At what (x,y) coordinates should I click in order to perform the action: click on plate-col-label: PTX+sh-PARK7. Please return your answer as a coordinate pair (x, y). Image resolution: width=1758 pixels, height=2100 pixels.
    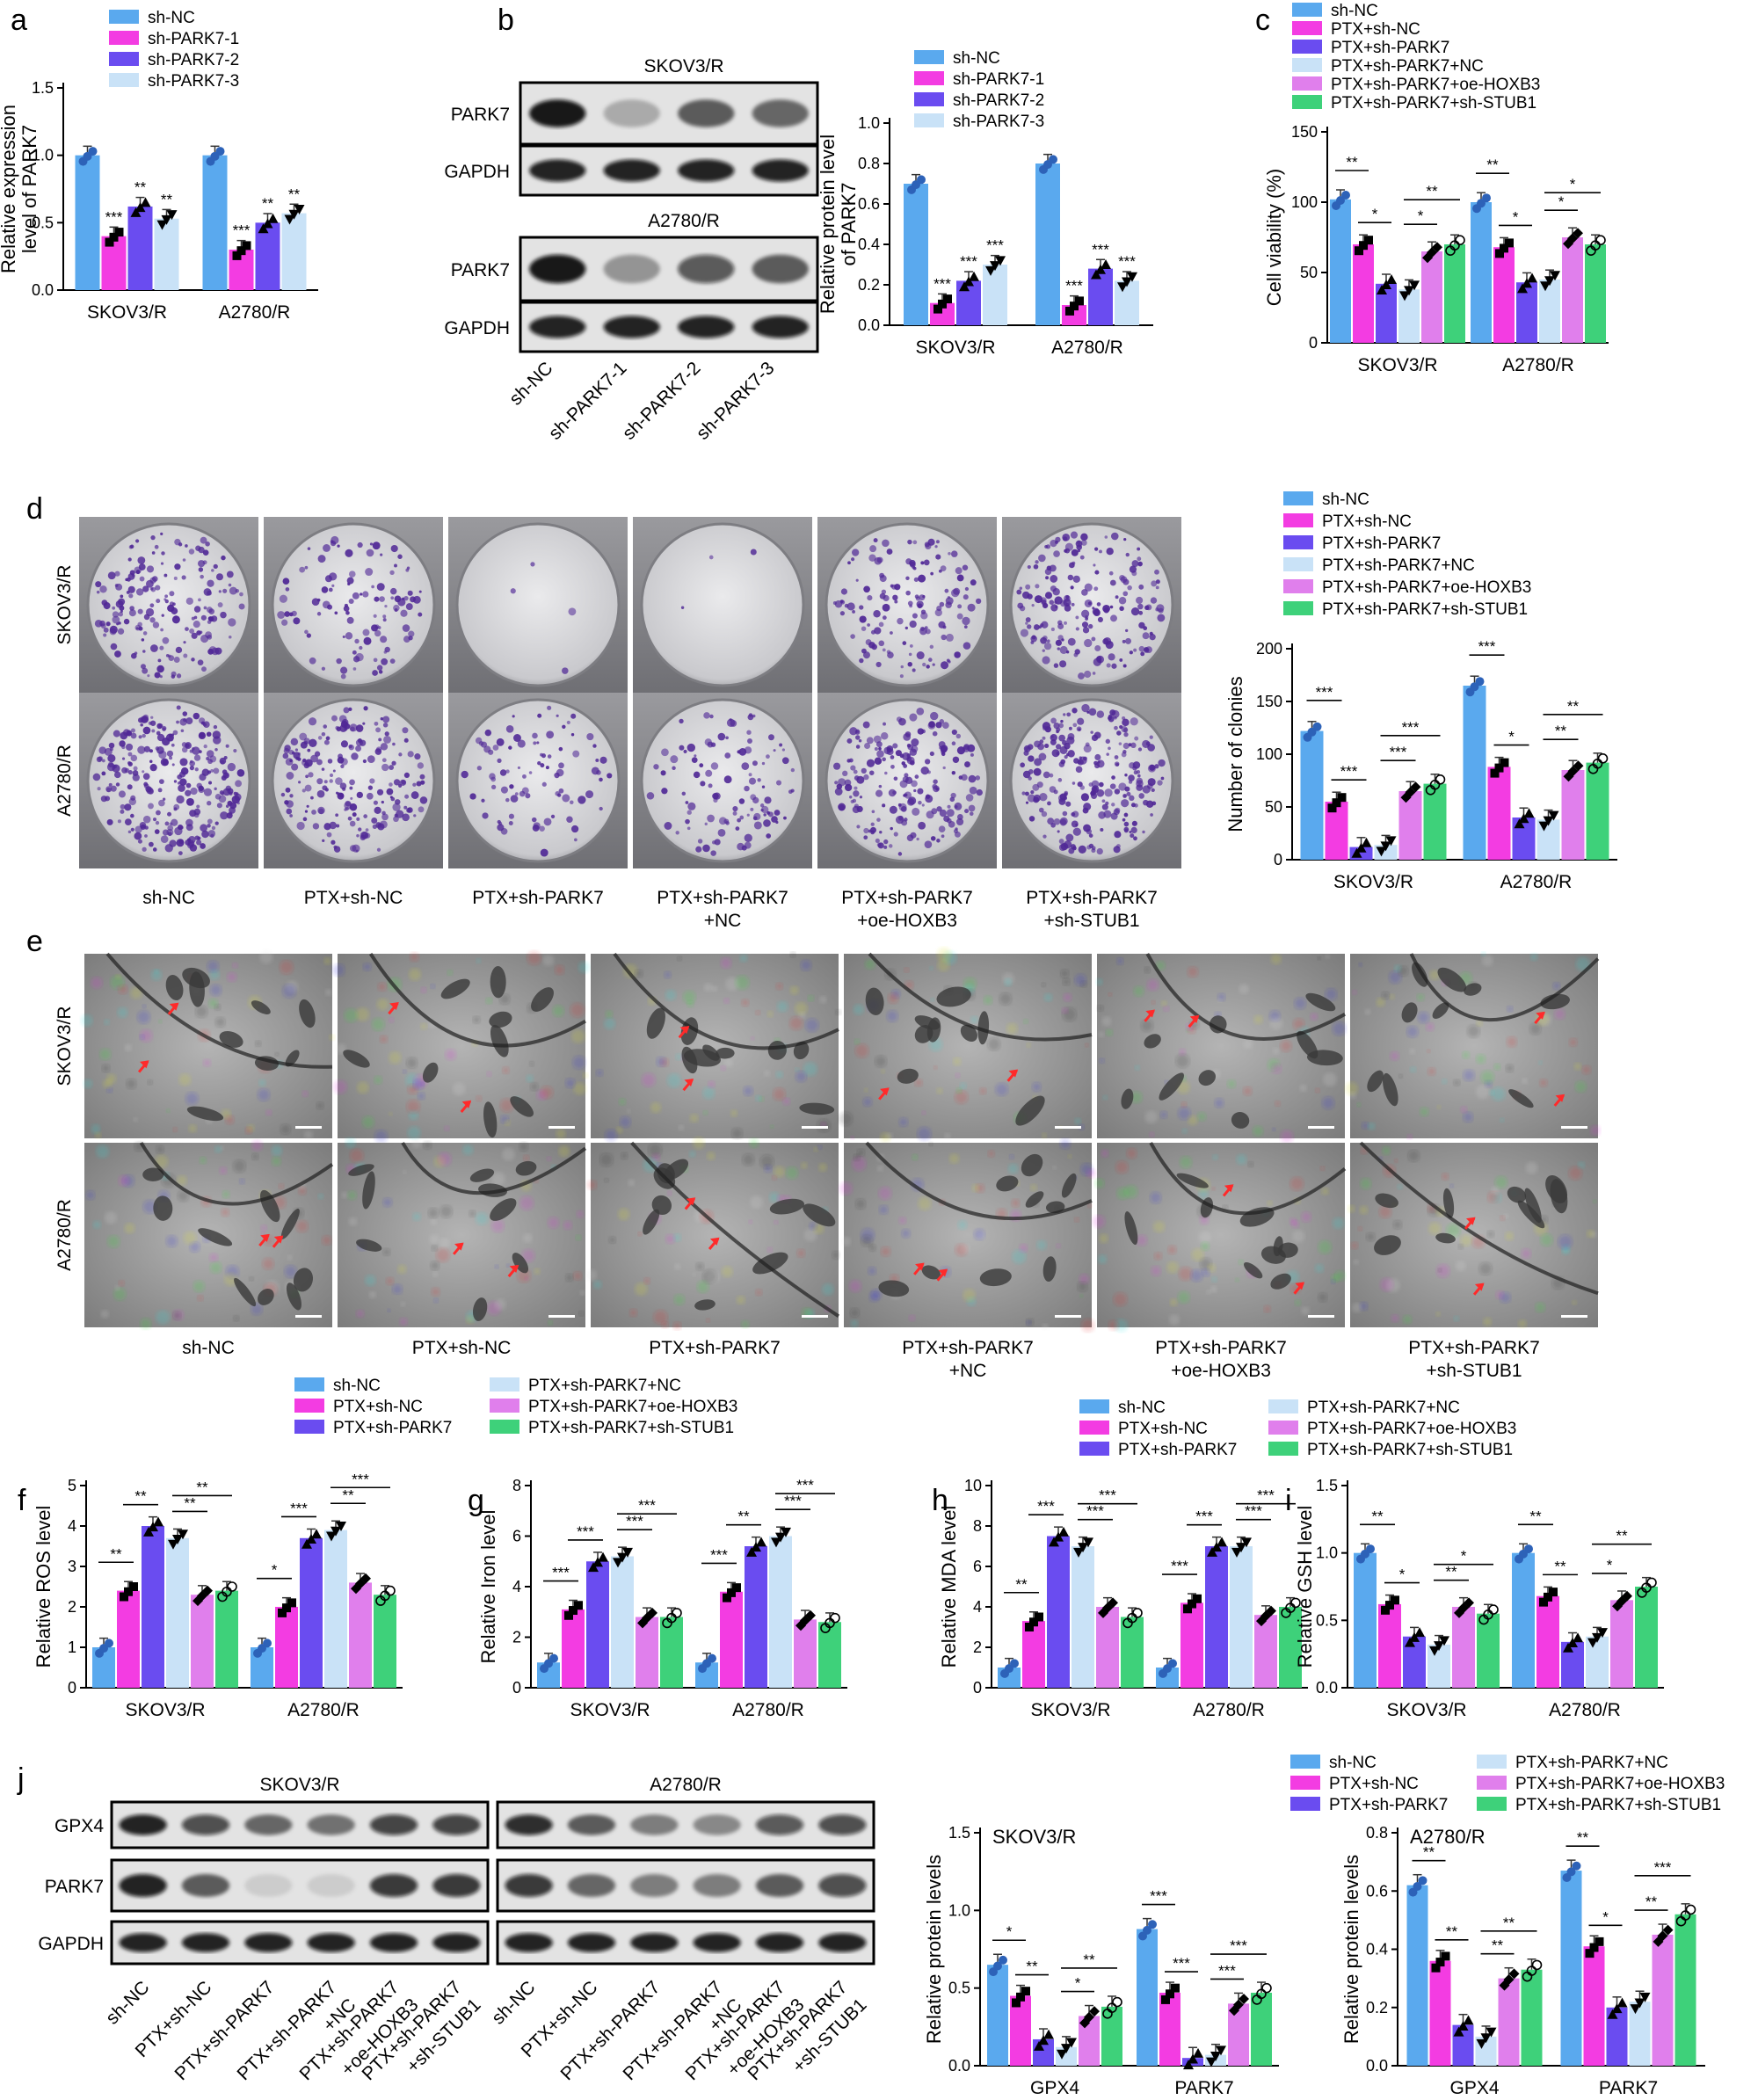
    Looking at the image, I should click on (1092, 898).